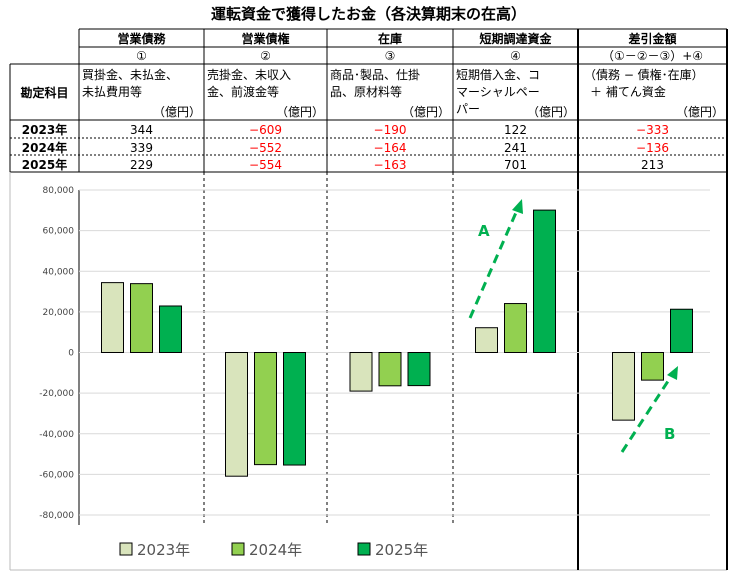  Describe the element at coordinates (71, 354) in the screenshot. I see `y-tick-label: 0` at that location.